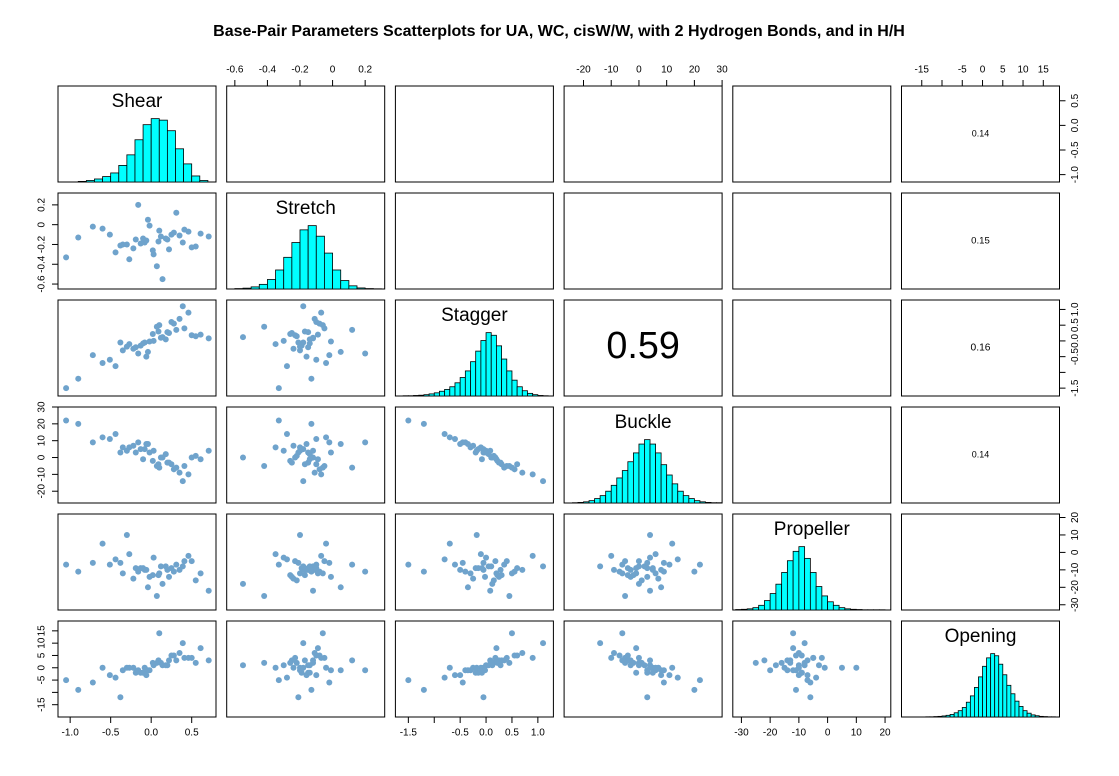 The width and height of the screenshot is (1119, 776). I want to click on x-tick-label: 20, so click(885, 733).